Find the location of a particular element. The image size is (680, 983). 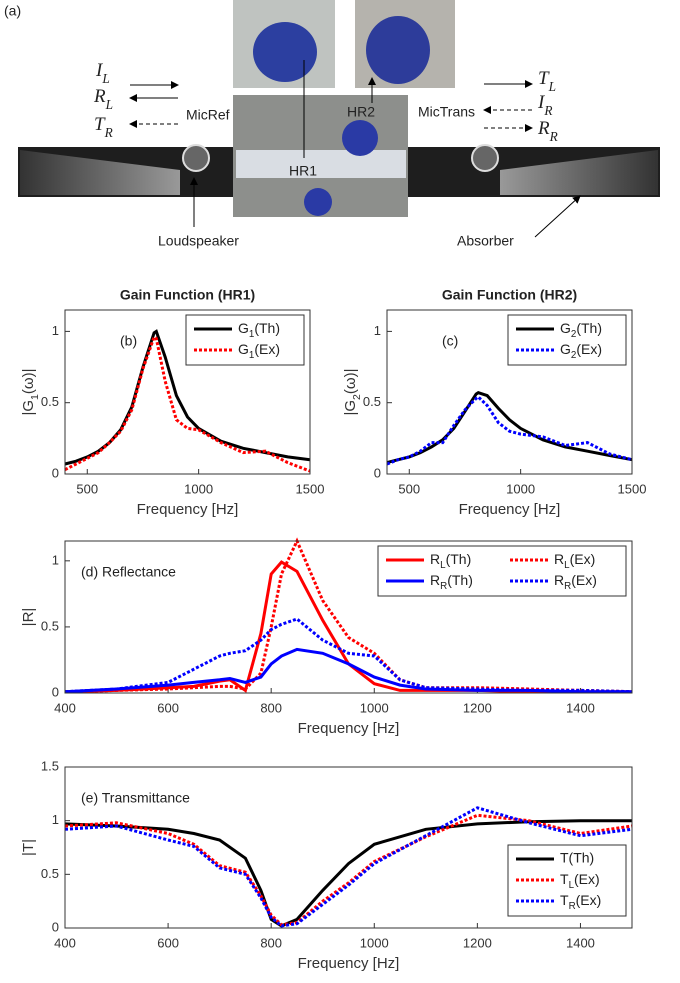

label: HR2 is located at coordinates (361, 112).